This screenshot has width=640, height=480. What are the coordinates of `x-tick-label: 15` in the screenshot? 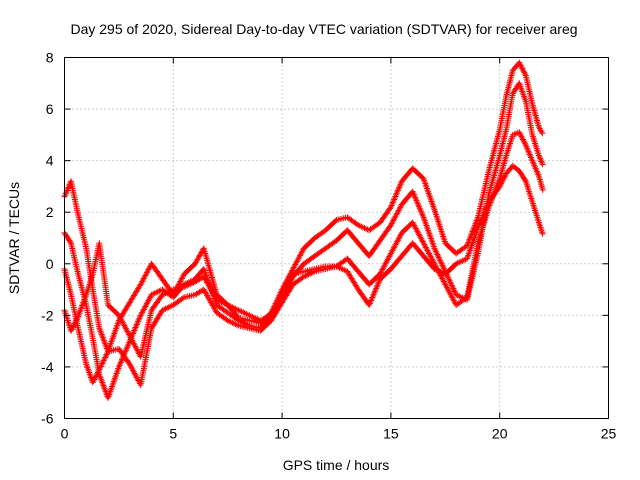 It's located at (391, 434).